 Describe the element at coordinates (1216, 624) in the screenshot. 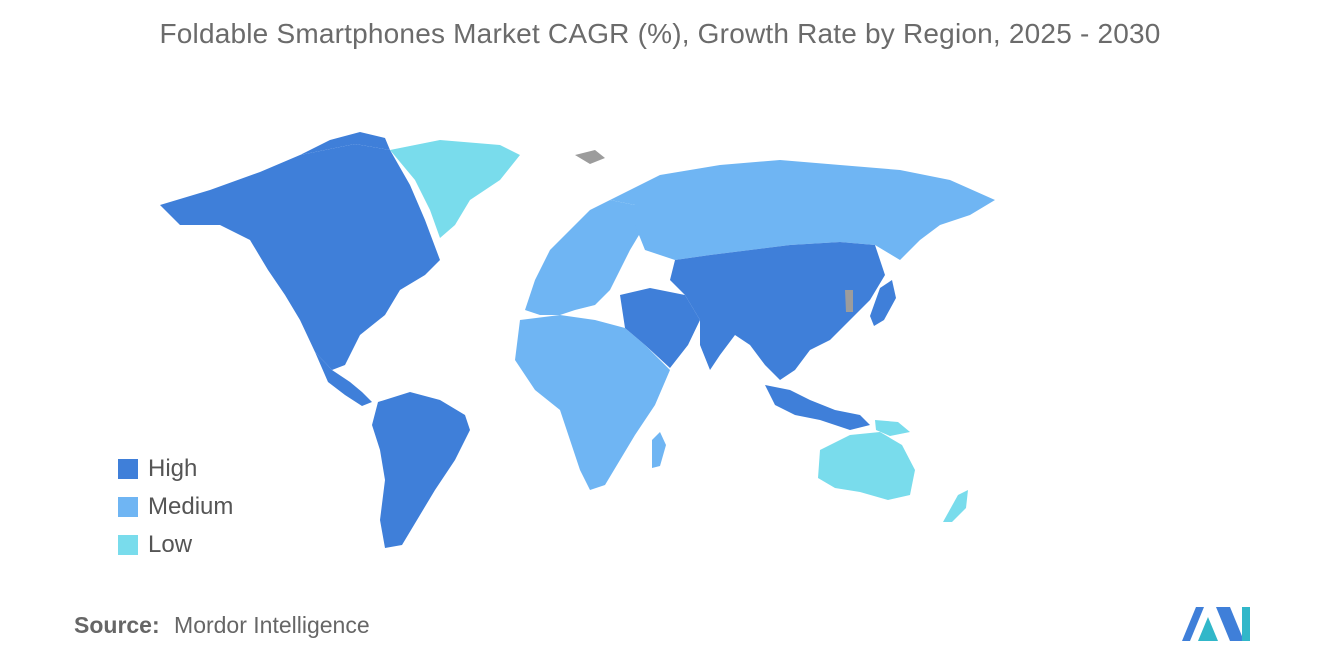

I see `mordor-intelligence-logo` at that location.